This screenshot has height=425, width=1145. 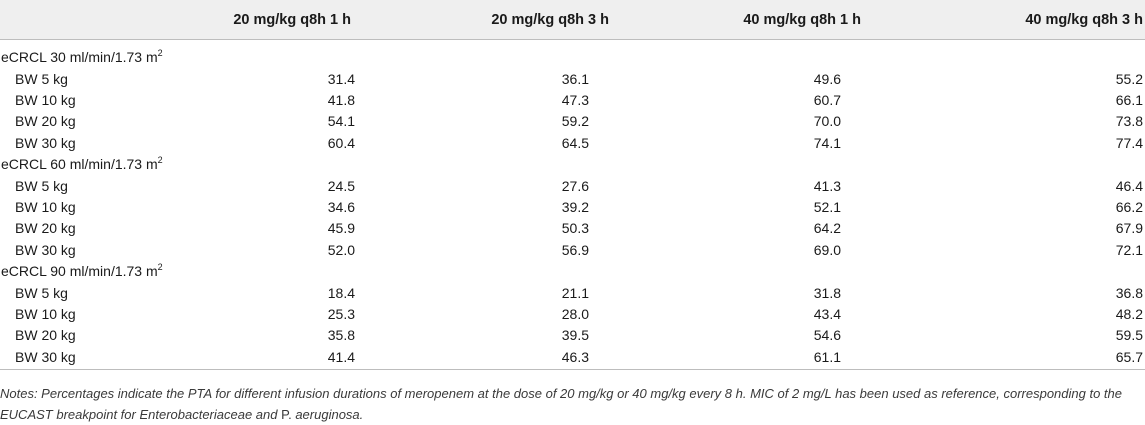 What do you see at coordinates (1129, 292) in the screenshot?
I see `value-cell: 36.8` at bounding box center [1129, 292].